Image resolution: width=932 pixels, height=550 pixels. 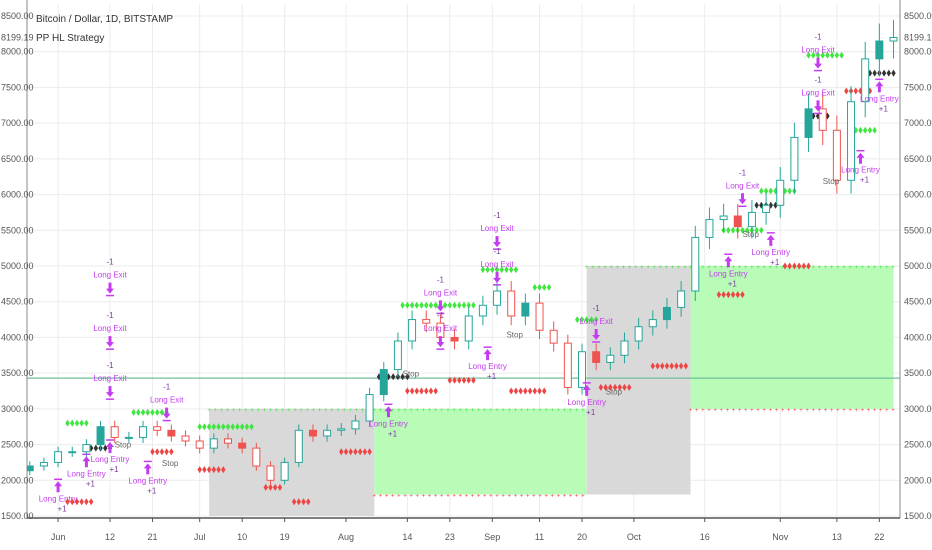 What do you see at coordinates (17, 516) in the screenshot?
I see `y-tick-label-left: 1500.00` at bounding box center [17, 516].